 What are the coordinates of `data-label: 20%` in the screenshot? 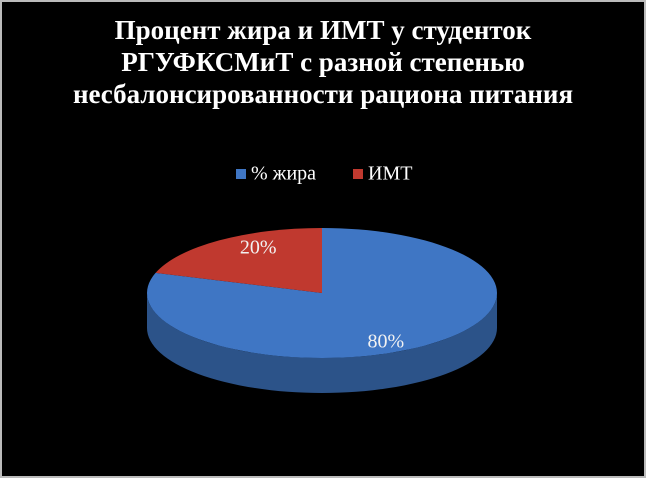 It's located at (258, 248).